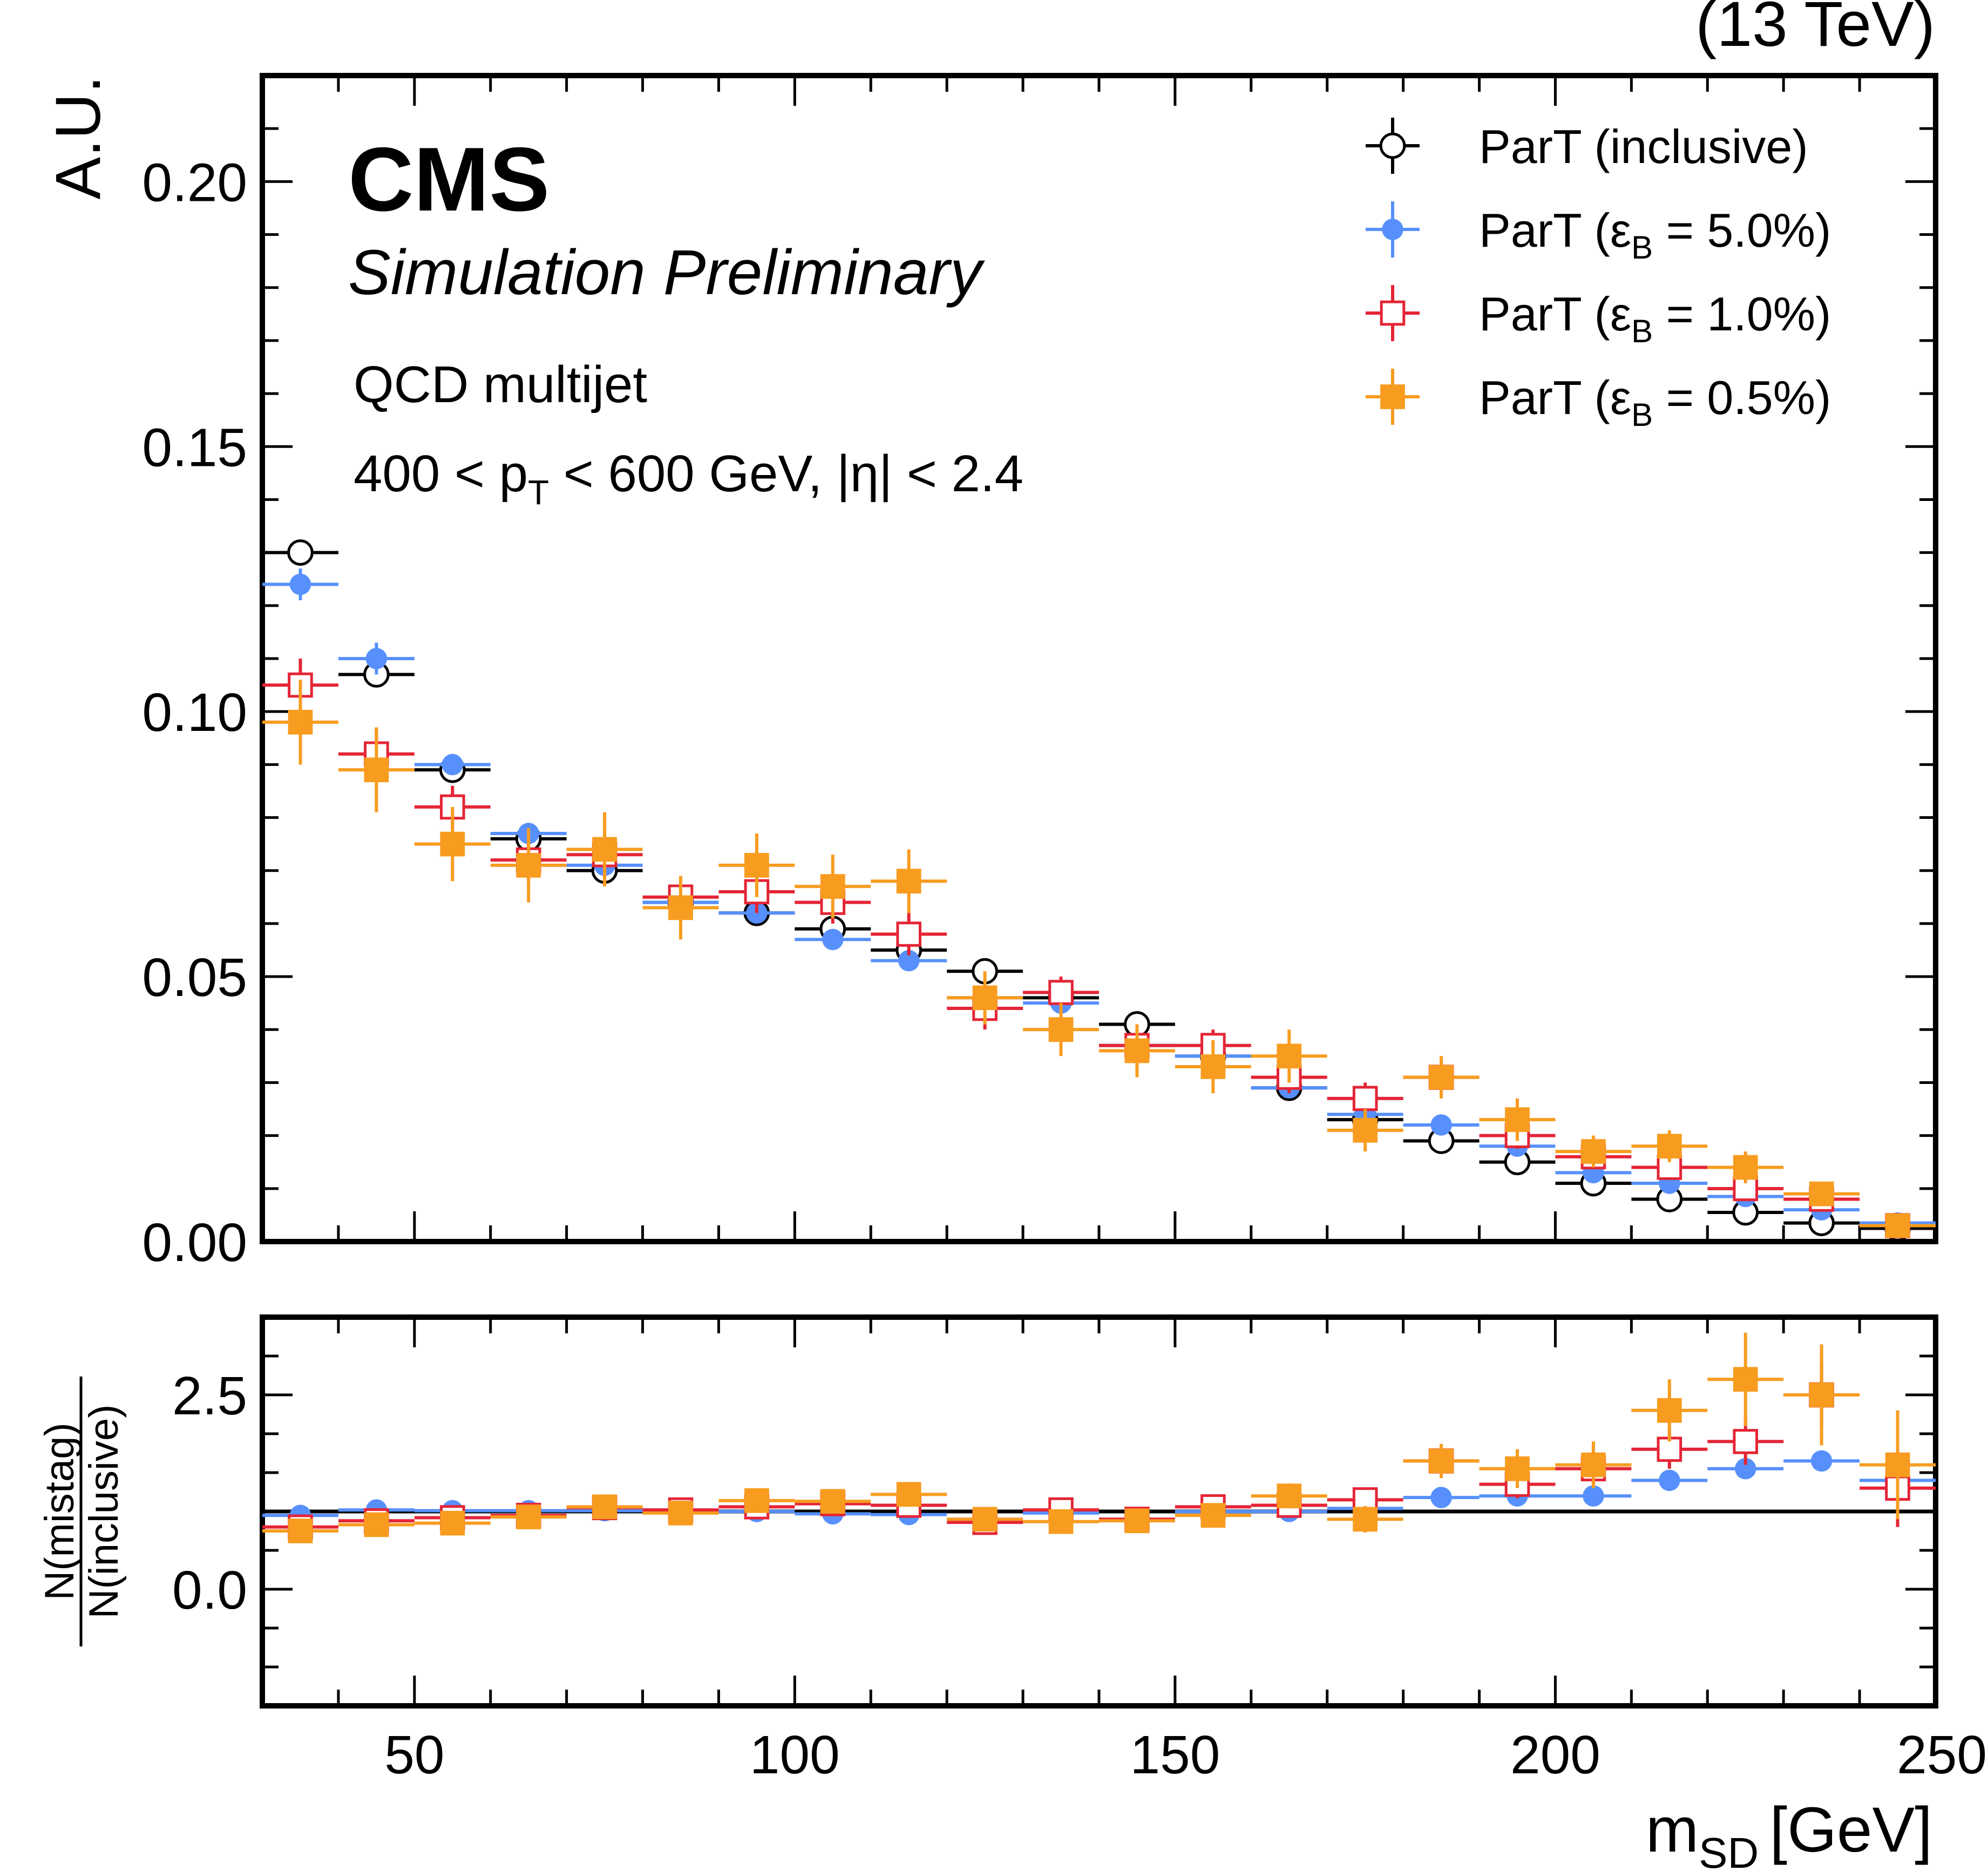  I want to click on legend-entry: ParT (εB = 0.5%), so click(1598, 401).